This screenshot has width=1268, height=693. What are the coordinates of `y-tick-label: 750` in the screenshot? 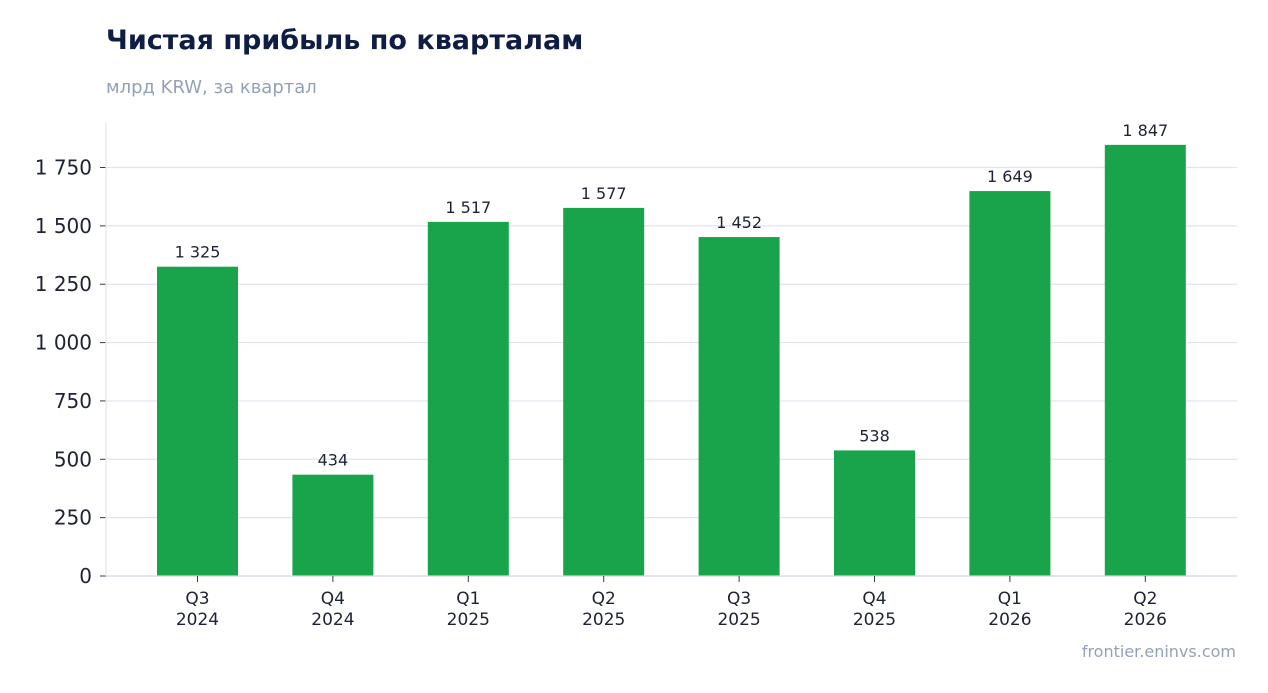 It's located at (73, 401).